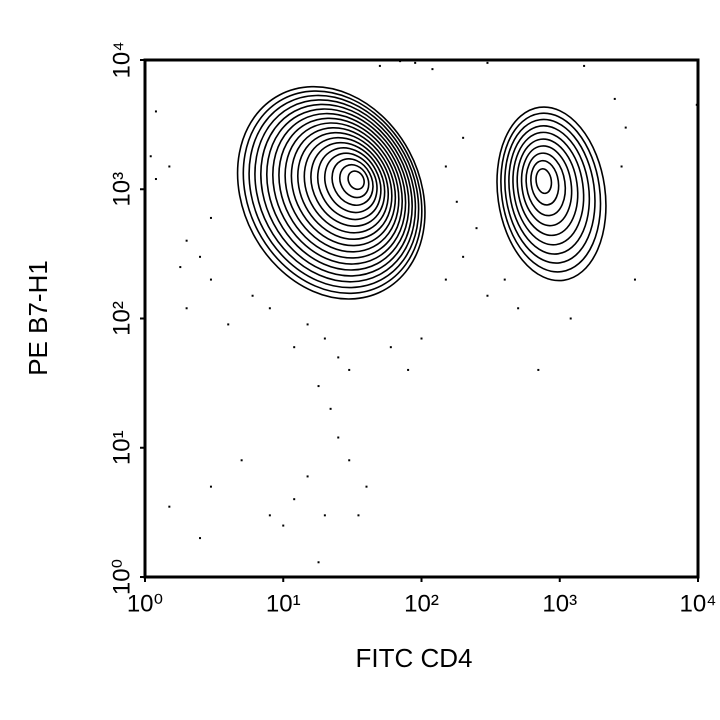 The image size is (720, 720). I want to click on x-tick-label: 10², so click(421, 603).